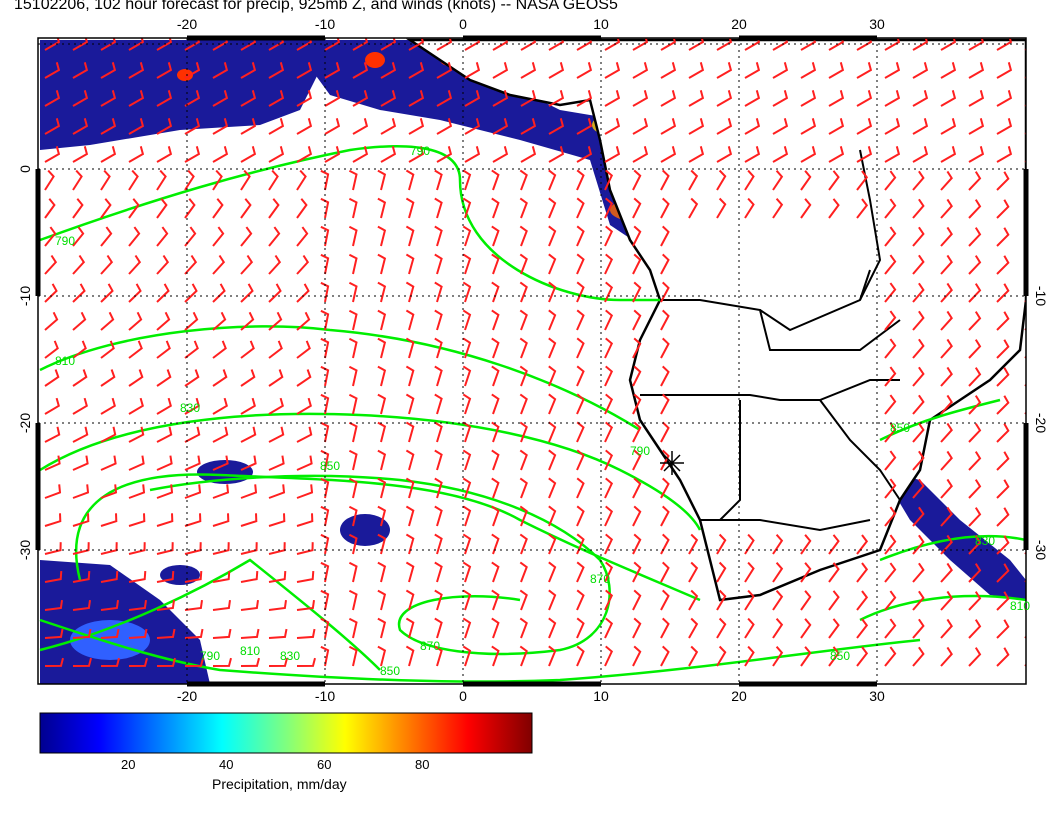 This screenshot has width=1056, height=816. Describe the element at coordinates (187, 696) in the screenshot. I see `lon-label: -20` at that location.